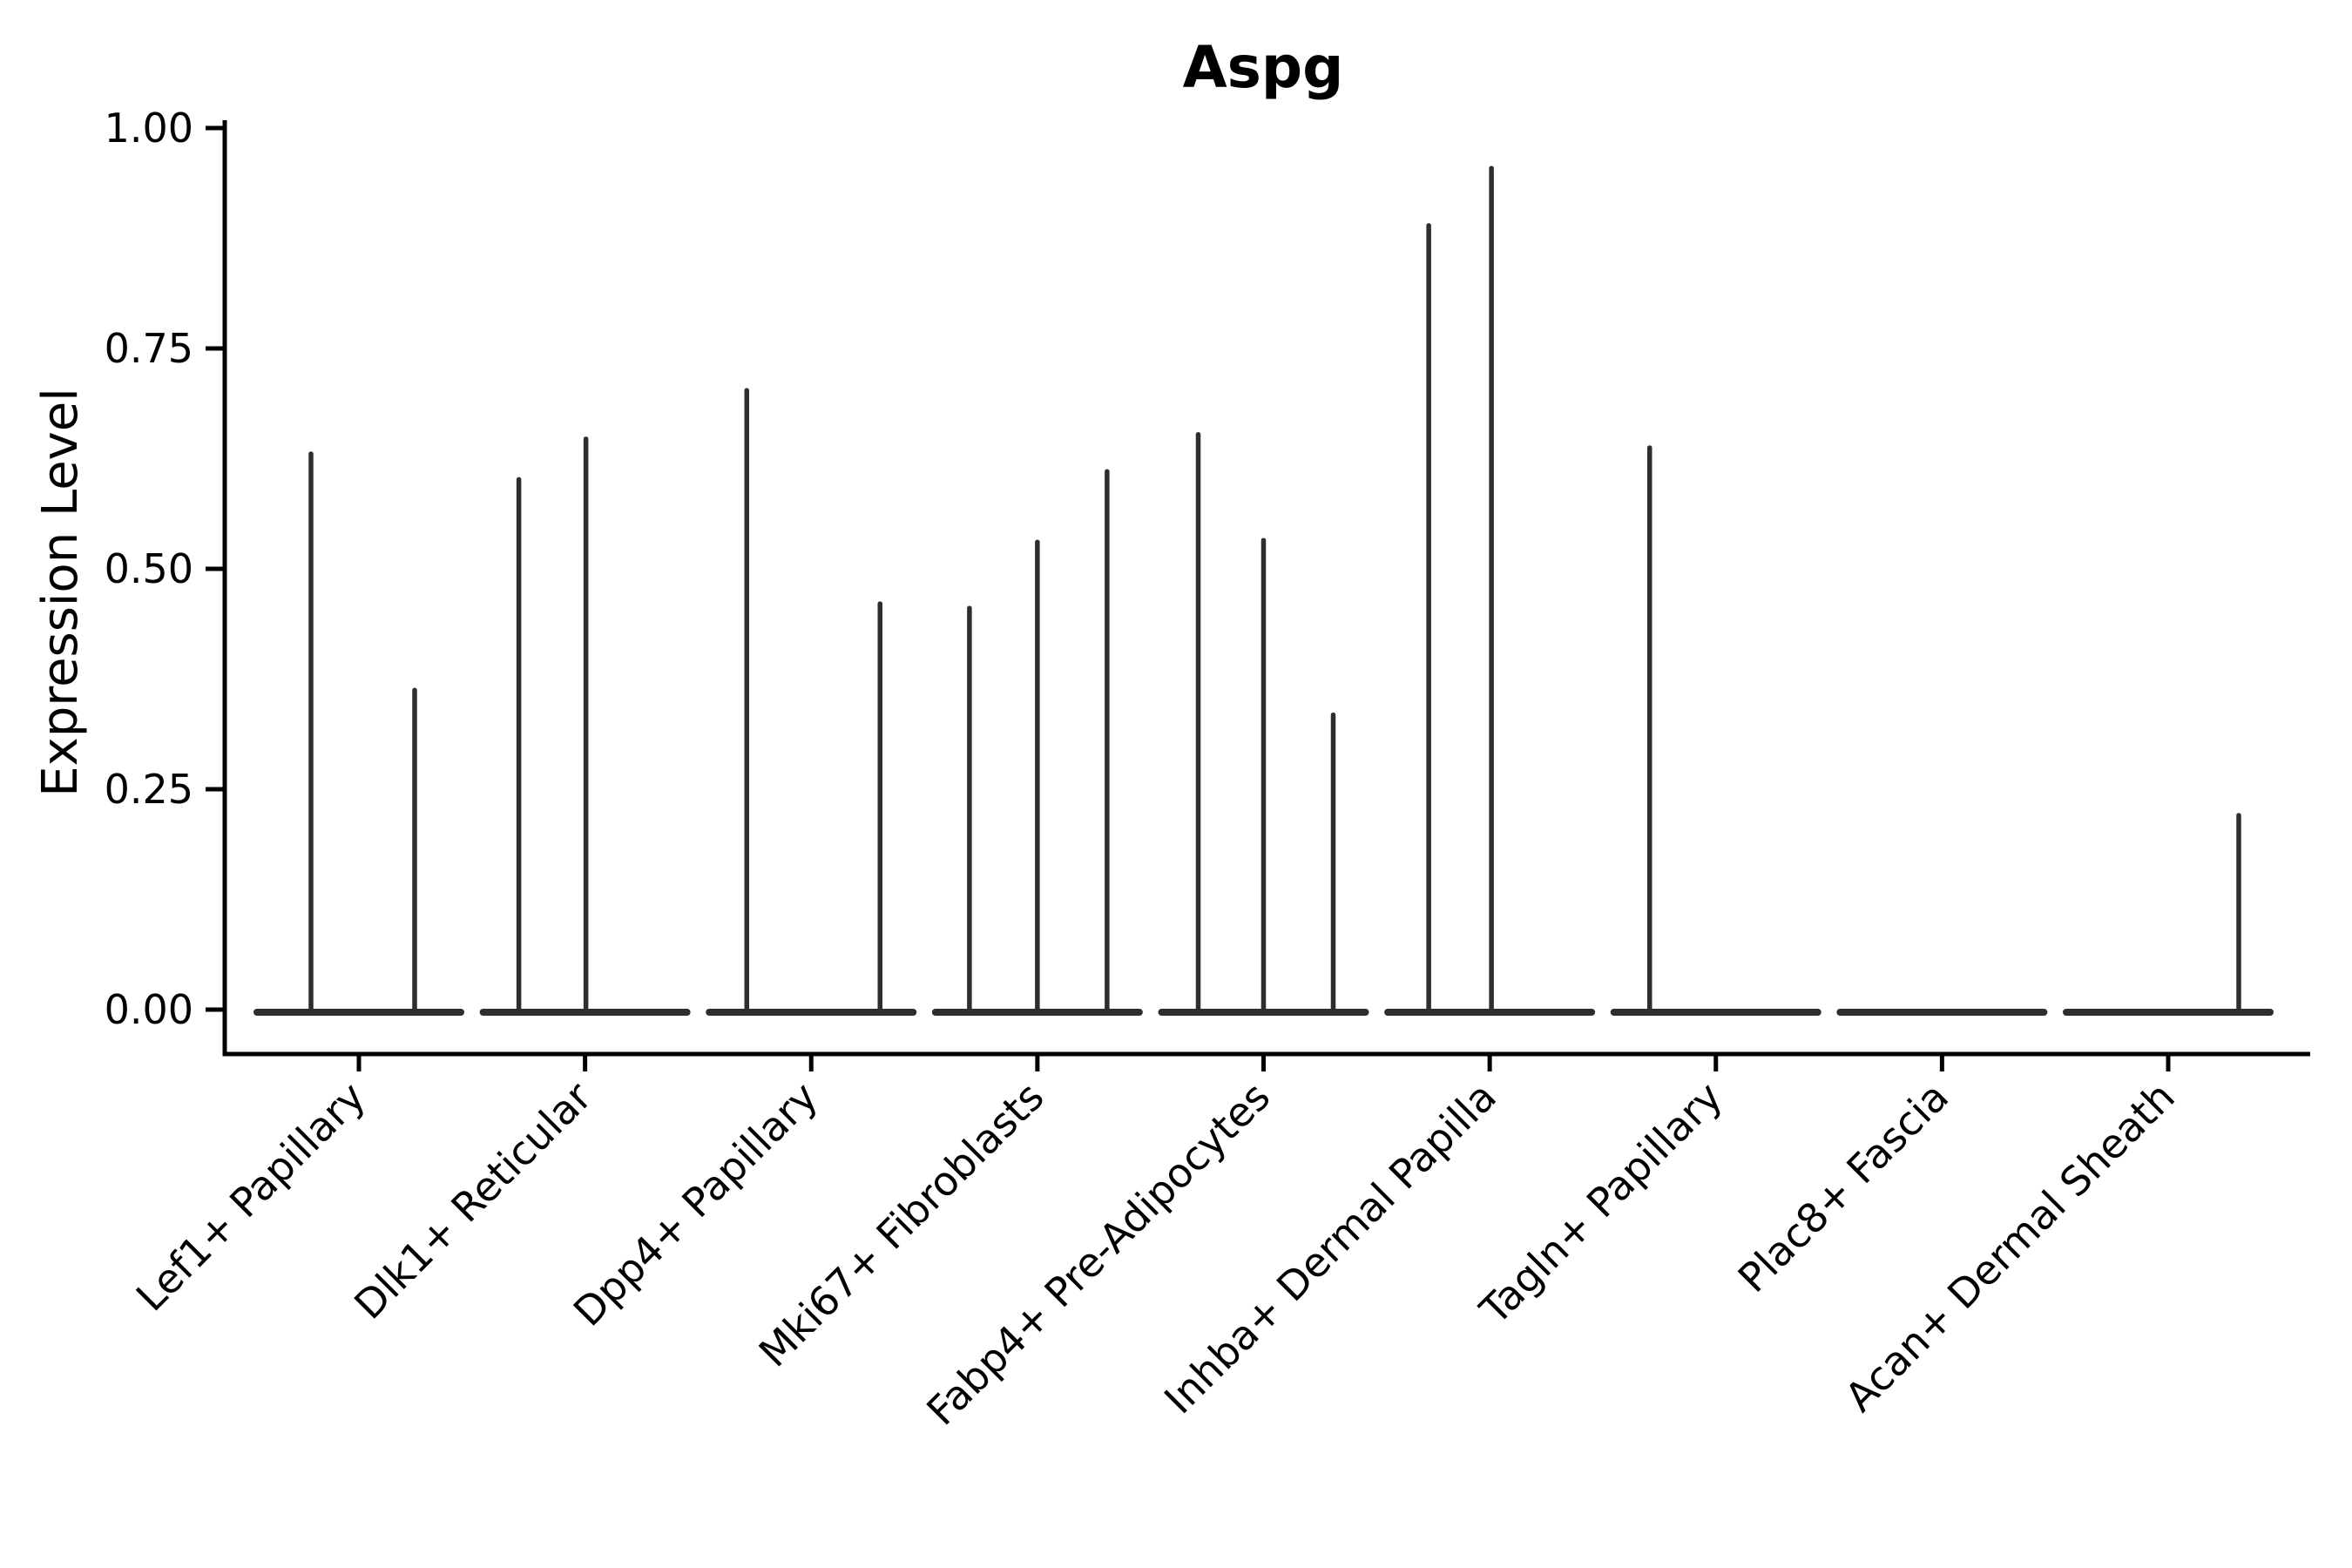 The width and height of the screenshot is (2352, 1568). Describe the element at coordinates (1263, 67) in the screenshot. I see `chart-title: Aspg` at that location.